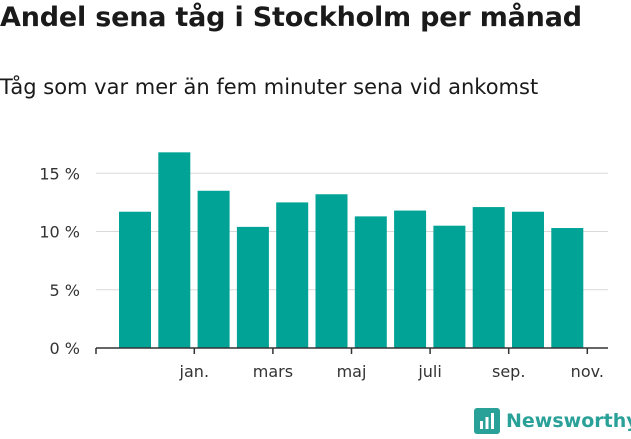 Image resolution: width=631 pixels, height=439 pixels. What do you see at coordinates (568, 421) in the screenshot?
I see `brand-name: Newsworthy` at bounding box center [568, 421].